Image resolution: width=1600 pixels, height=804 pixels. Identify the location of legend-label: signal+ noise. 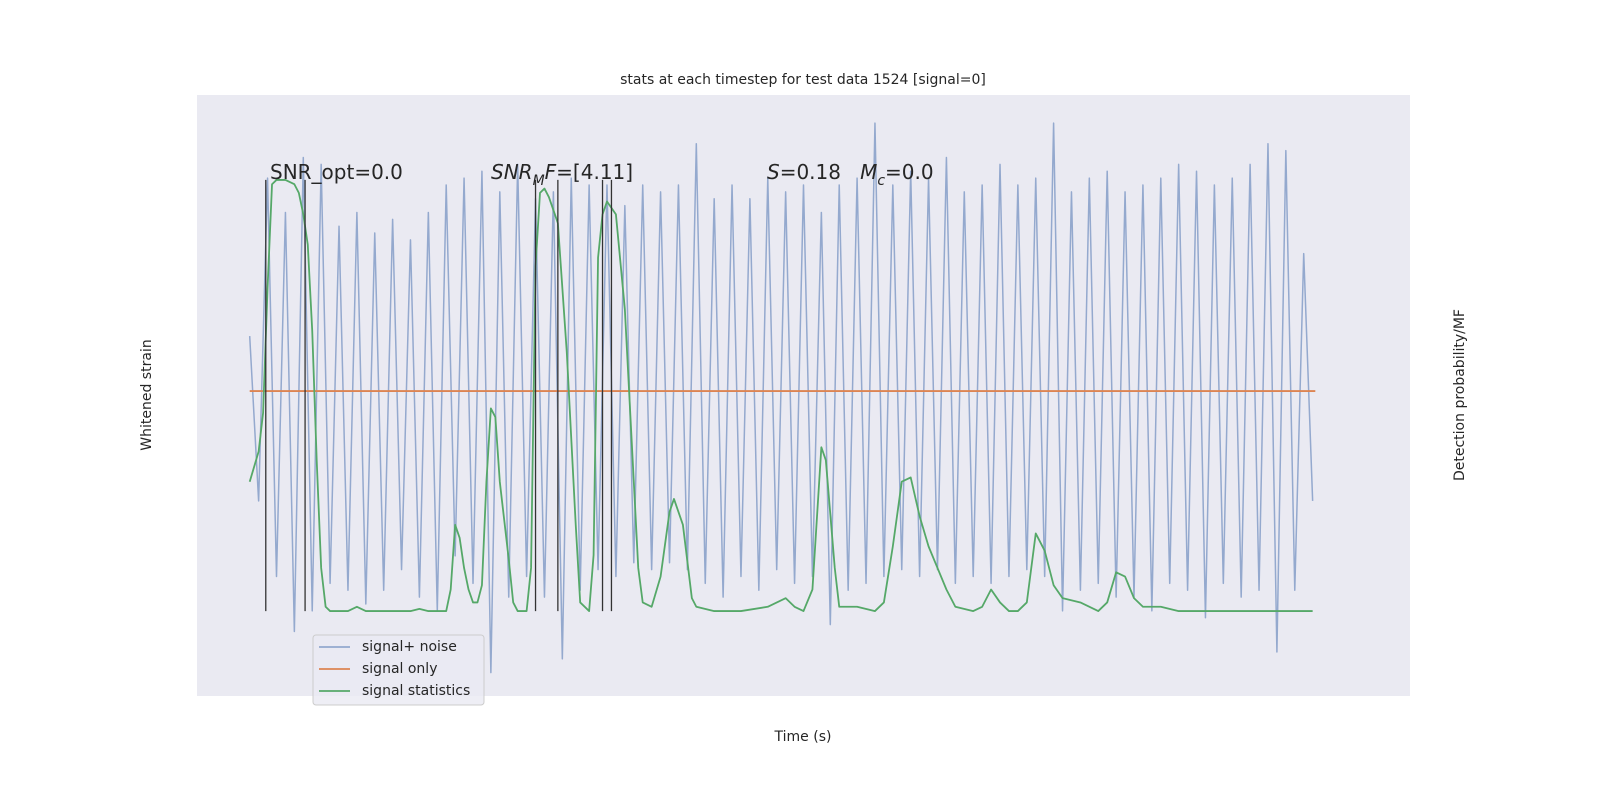
(409, 647).